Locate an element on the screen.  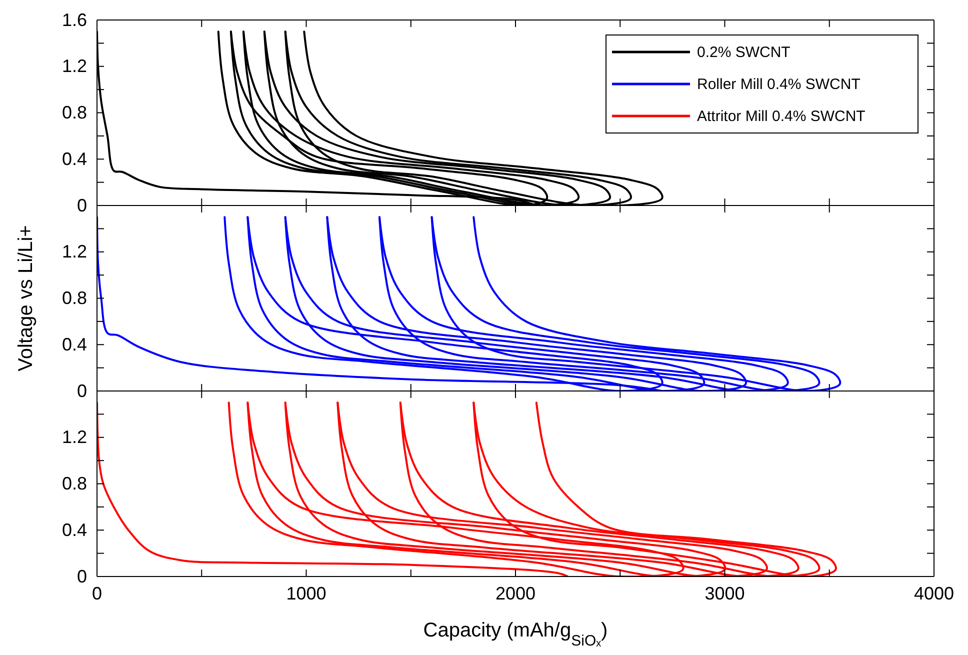
x-tick-label: 1000 is located at coordinates (306, 593).